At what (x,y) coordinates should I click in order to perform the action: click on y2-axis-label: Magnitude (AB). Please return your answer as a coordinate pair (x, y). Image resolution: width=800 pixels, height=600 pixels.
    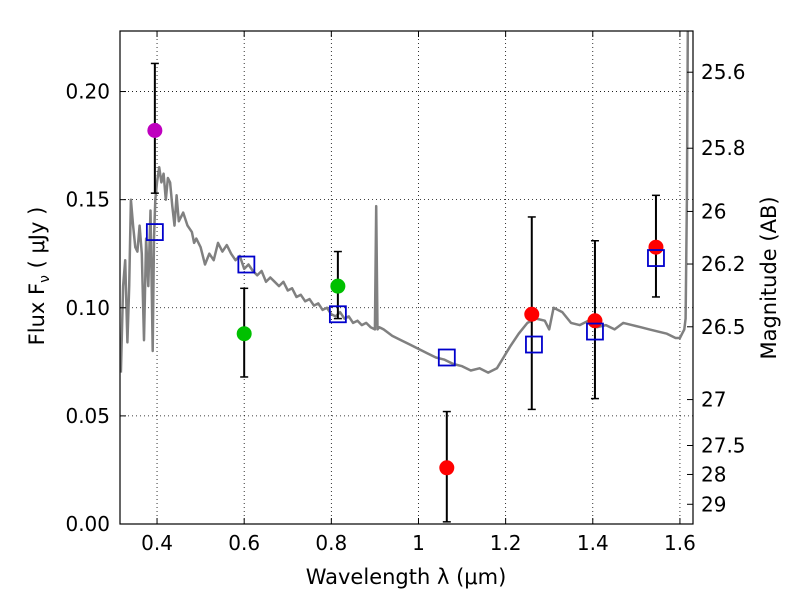
    Looking at the image, I should click on (769, 277).